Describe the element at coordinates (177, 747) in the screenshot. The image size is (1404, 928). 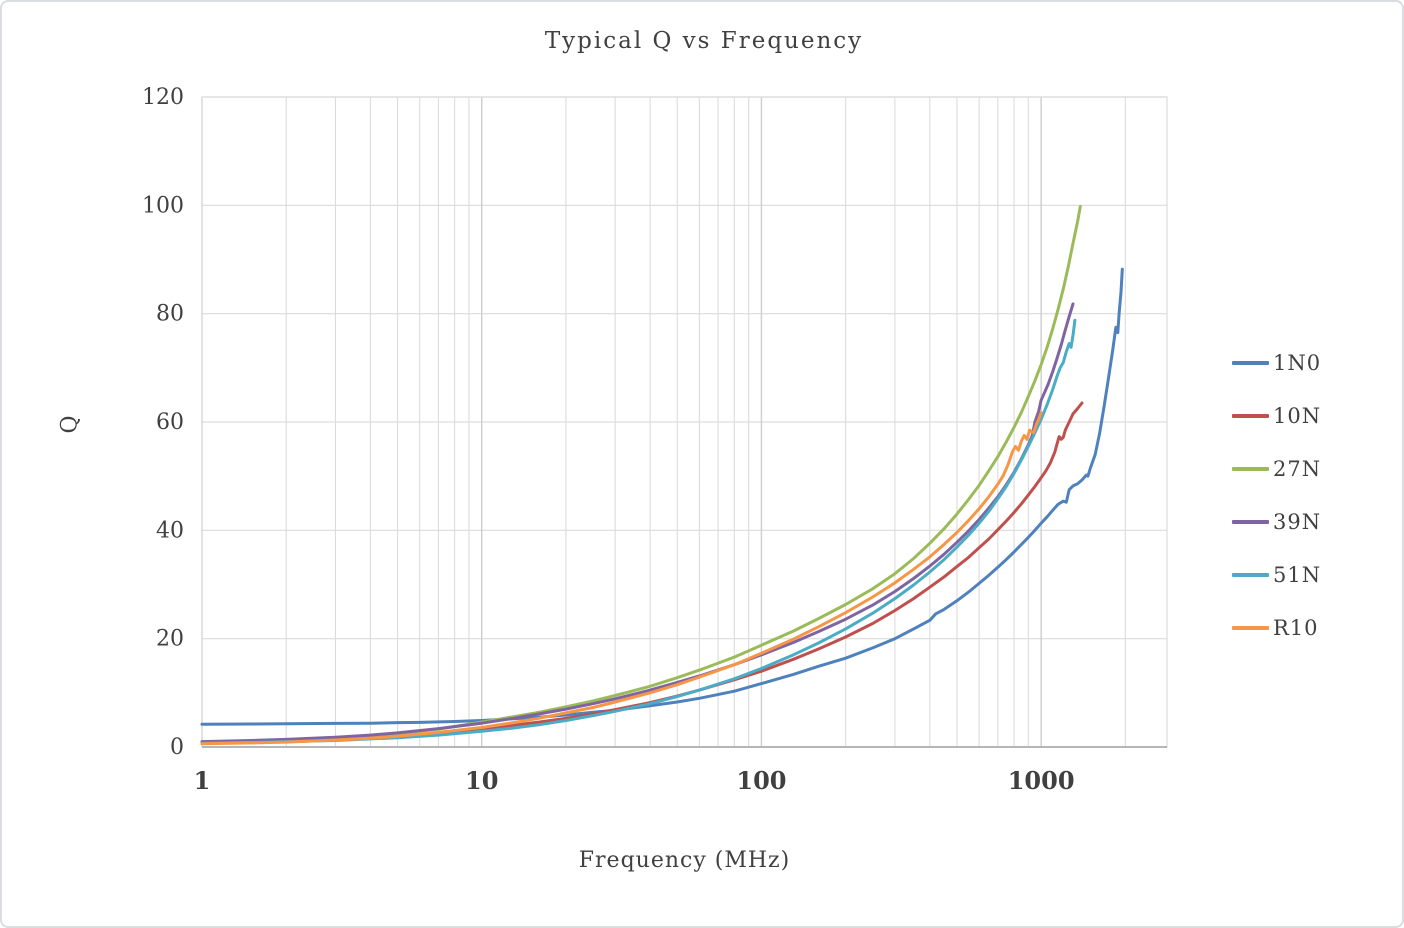
I see `y-tick-label: 0` at that location.